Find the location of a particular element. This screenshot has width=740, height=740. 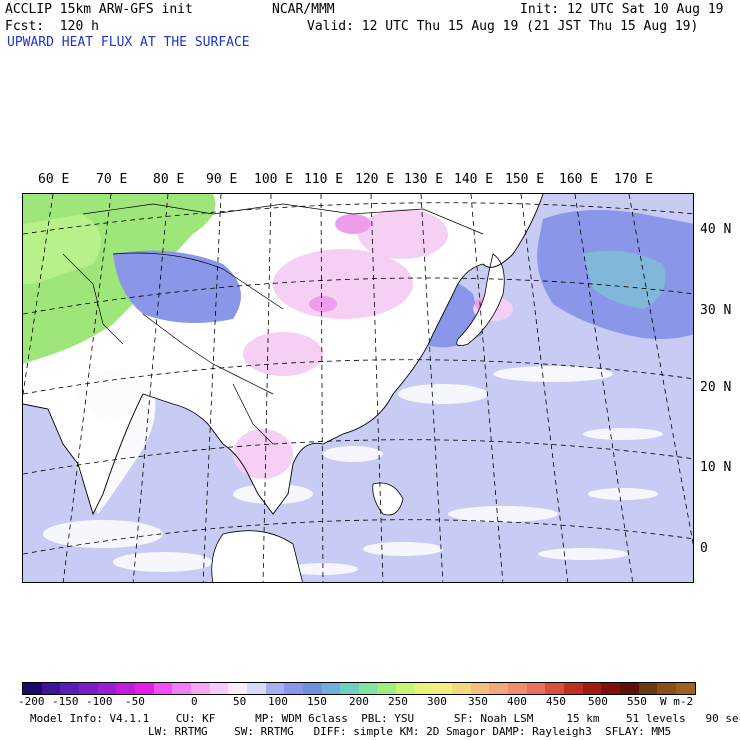

org-label: NCAR/MMM is located at coordinates (303, 9).